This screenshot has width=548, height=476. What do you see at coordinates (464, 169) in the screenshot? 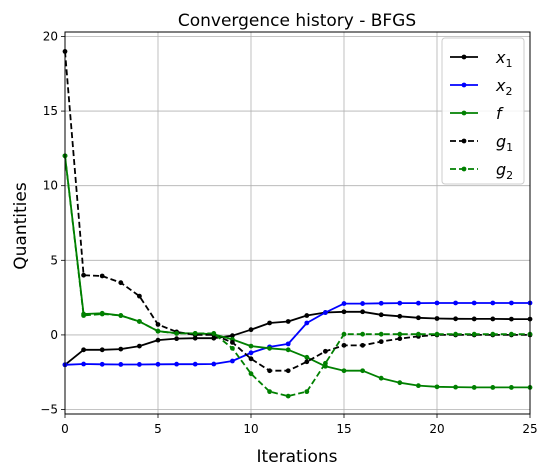
I see `legend-marker-g2` at bounding box center [464, 169].